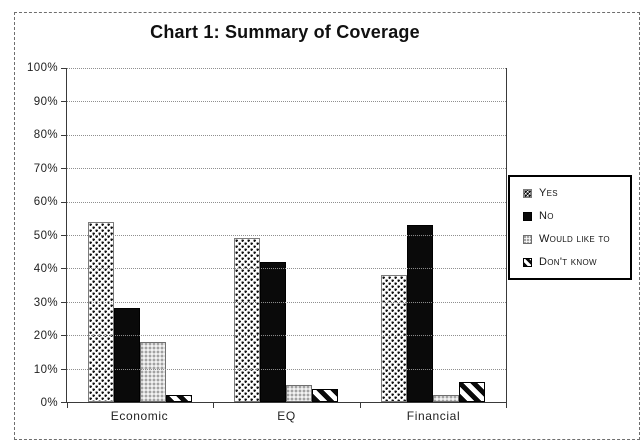 The height and width of the screenshot is (443, 643). I want to click on legend-swatch-yes-icon, so click(527, 193).